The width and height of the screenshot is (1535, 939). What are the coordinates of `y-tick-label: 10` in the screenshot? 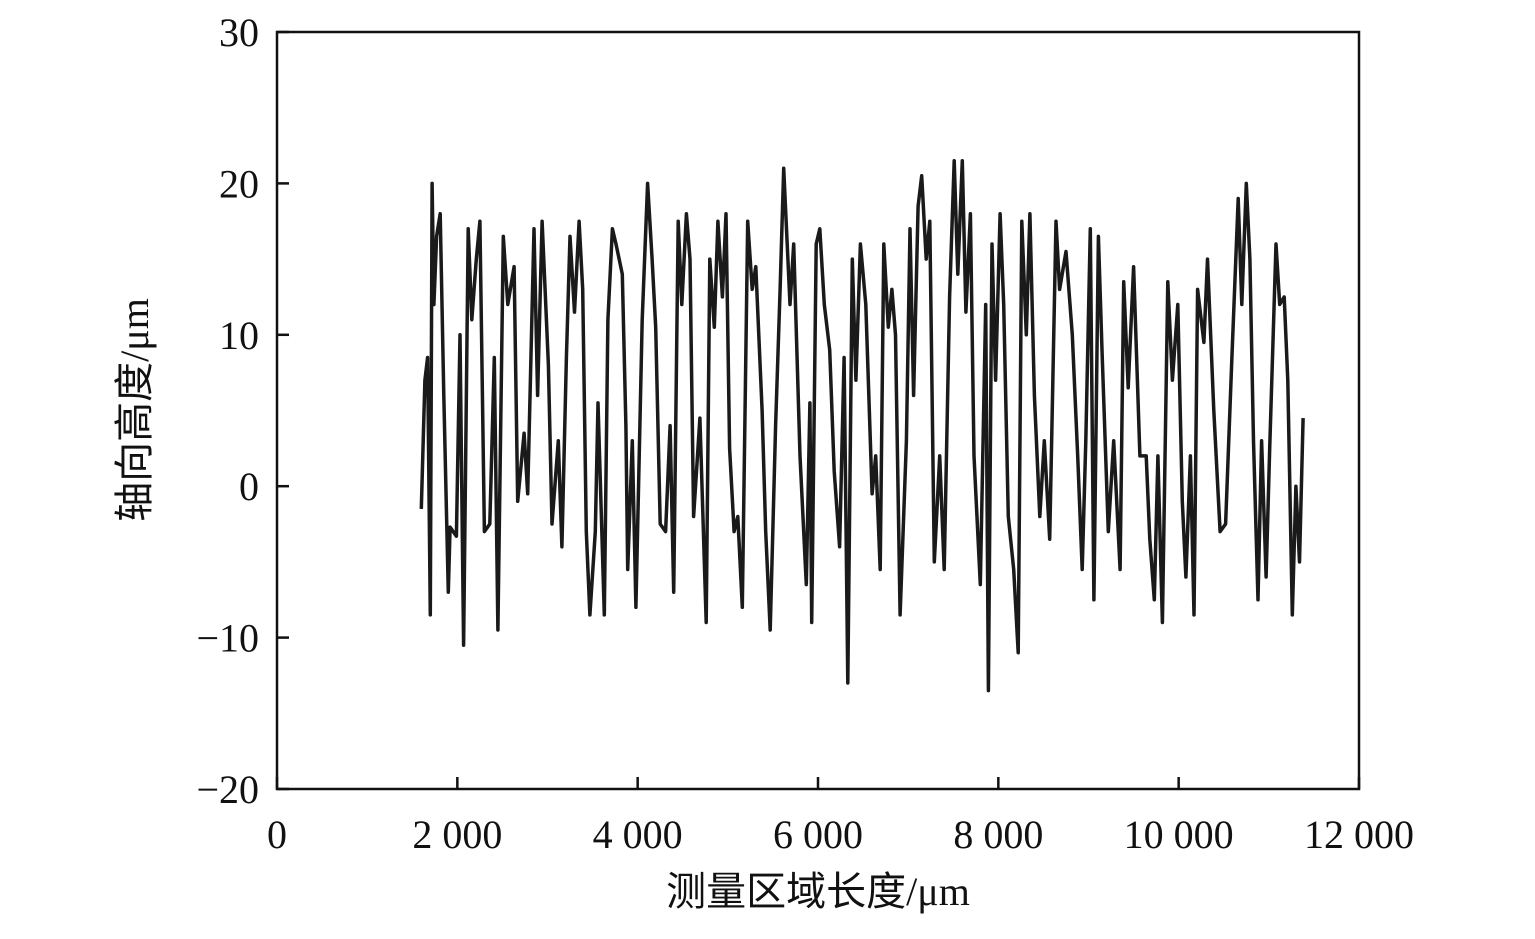 It's located at (239, 335).